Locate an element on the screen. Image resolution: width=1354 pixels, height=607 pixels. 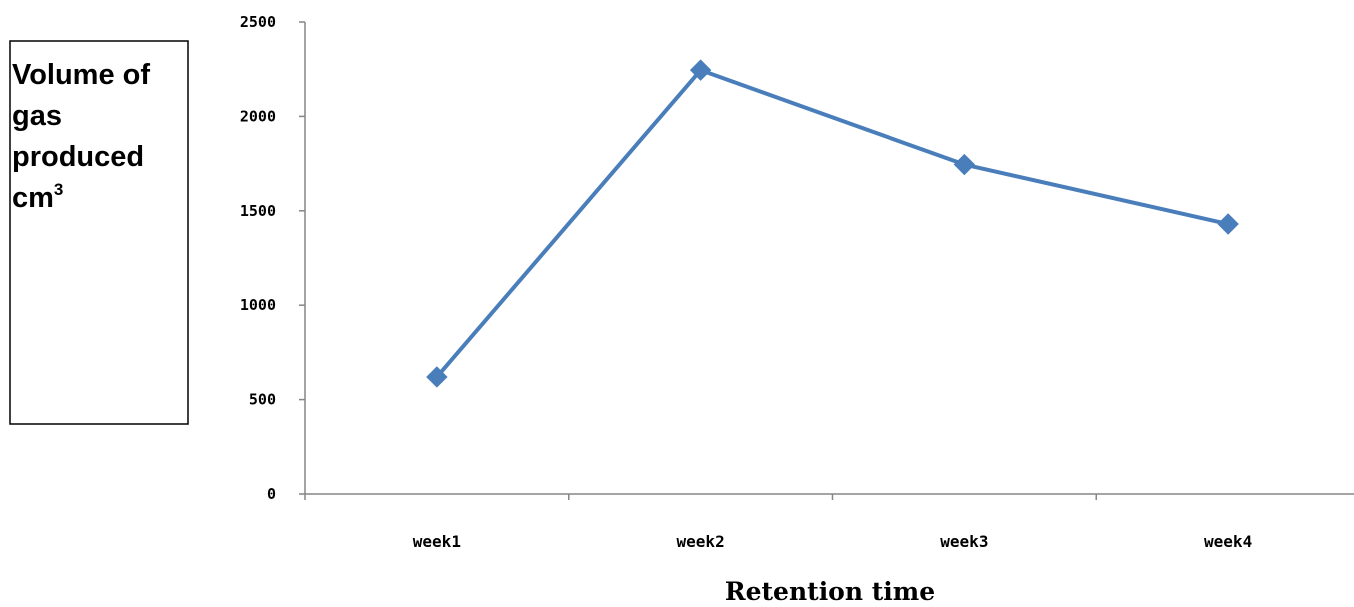
y-axis-label-line-2: gas is located at coordinates (37, 116).